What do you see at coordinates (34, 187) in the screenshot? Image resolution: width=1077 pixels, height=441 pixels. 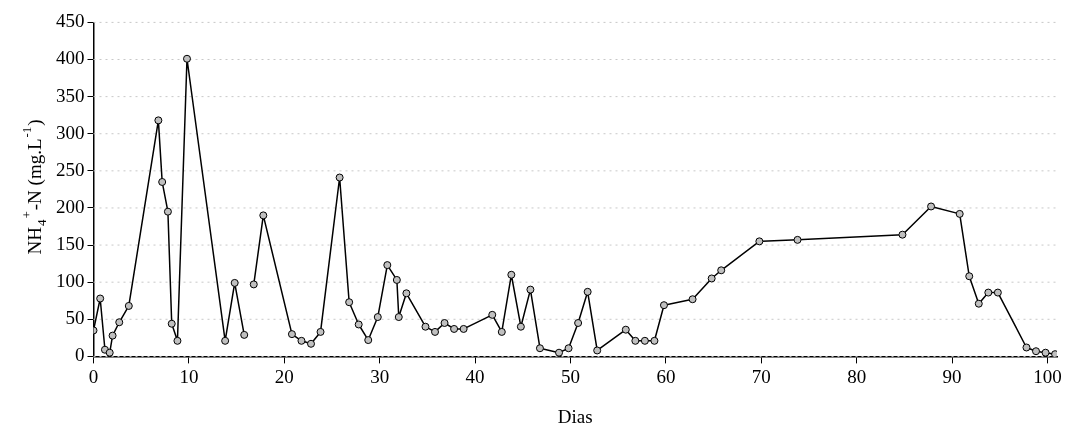 I see `y-axis-title: NH4+-N (mg.L-1)` at bounding box center [34, 187].